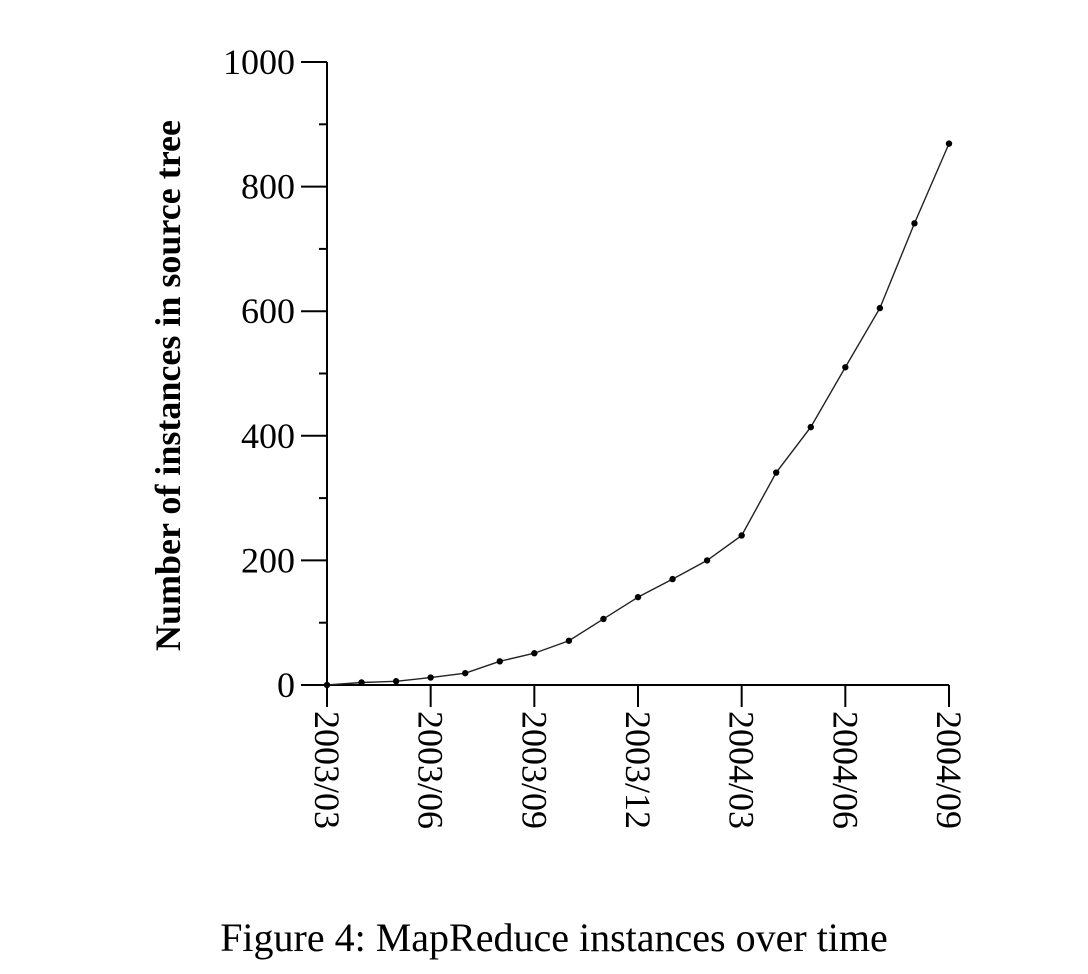 This screenshot has width=1088, height=974. What do you see at coordinates (168, 385) in the screenshot?
I see `y-axis-title: Number of instances in source tree` at bounding box center [168, 385].